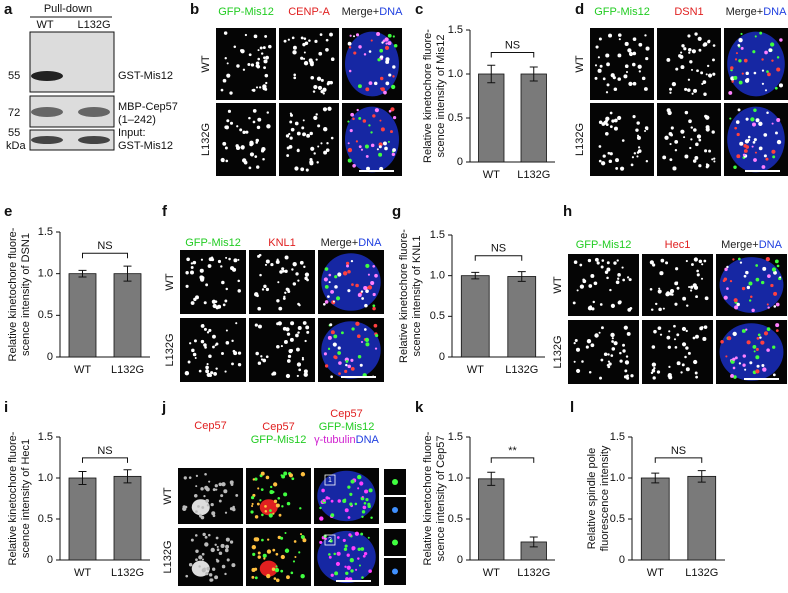 The image size is (788, 593). Describe the element at coordinates (441, 96) in the screenshot. I see `y-axis-label: scence intensity of Mis12` at that location.